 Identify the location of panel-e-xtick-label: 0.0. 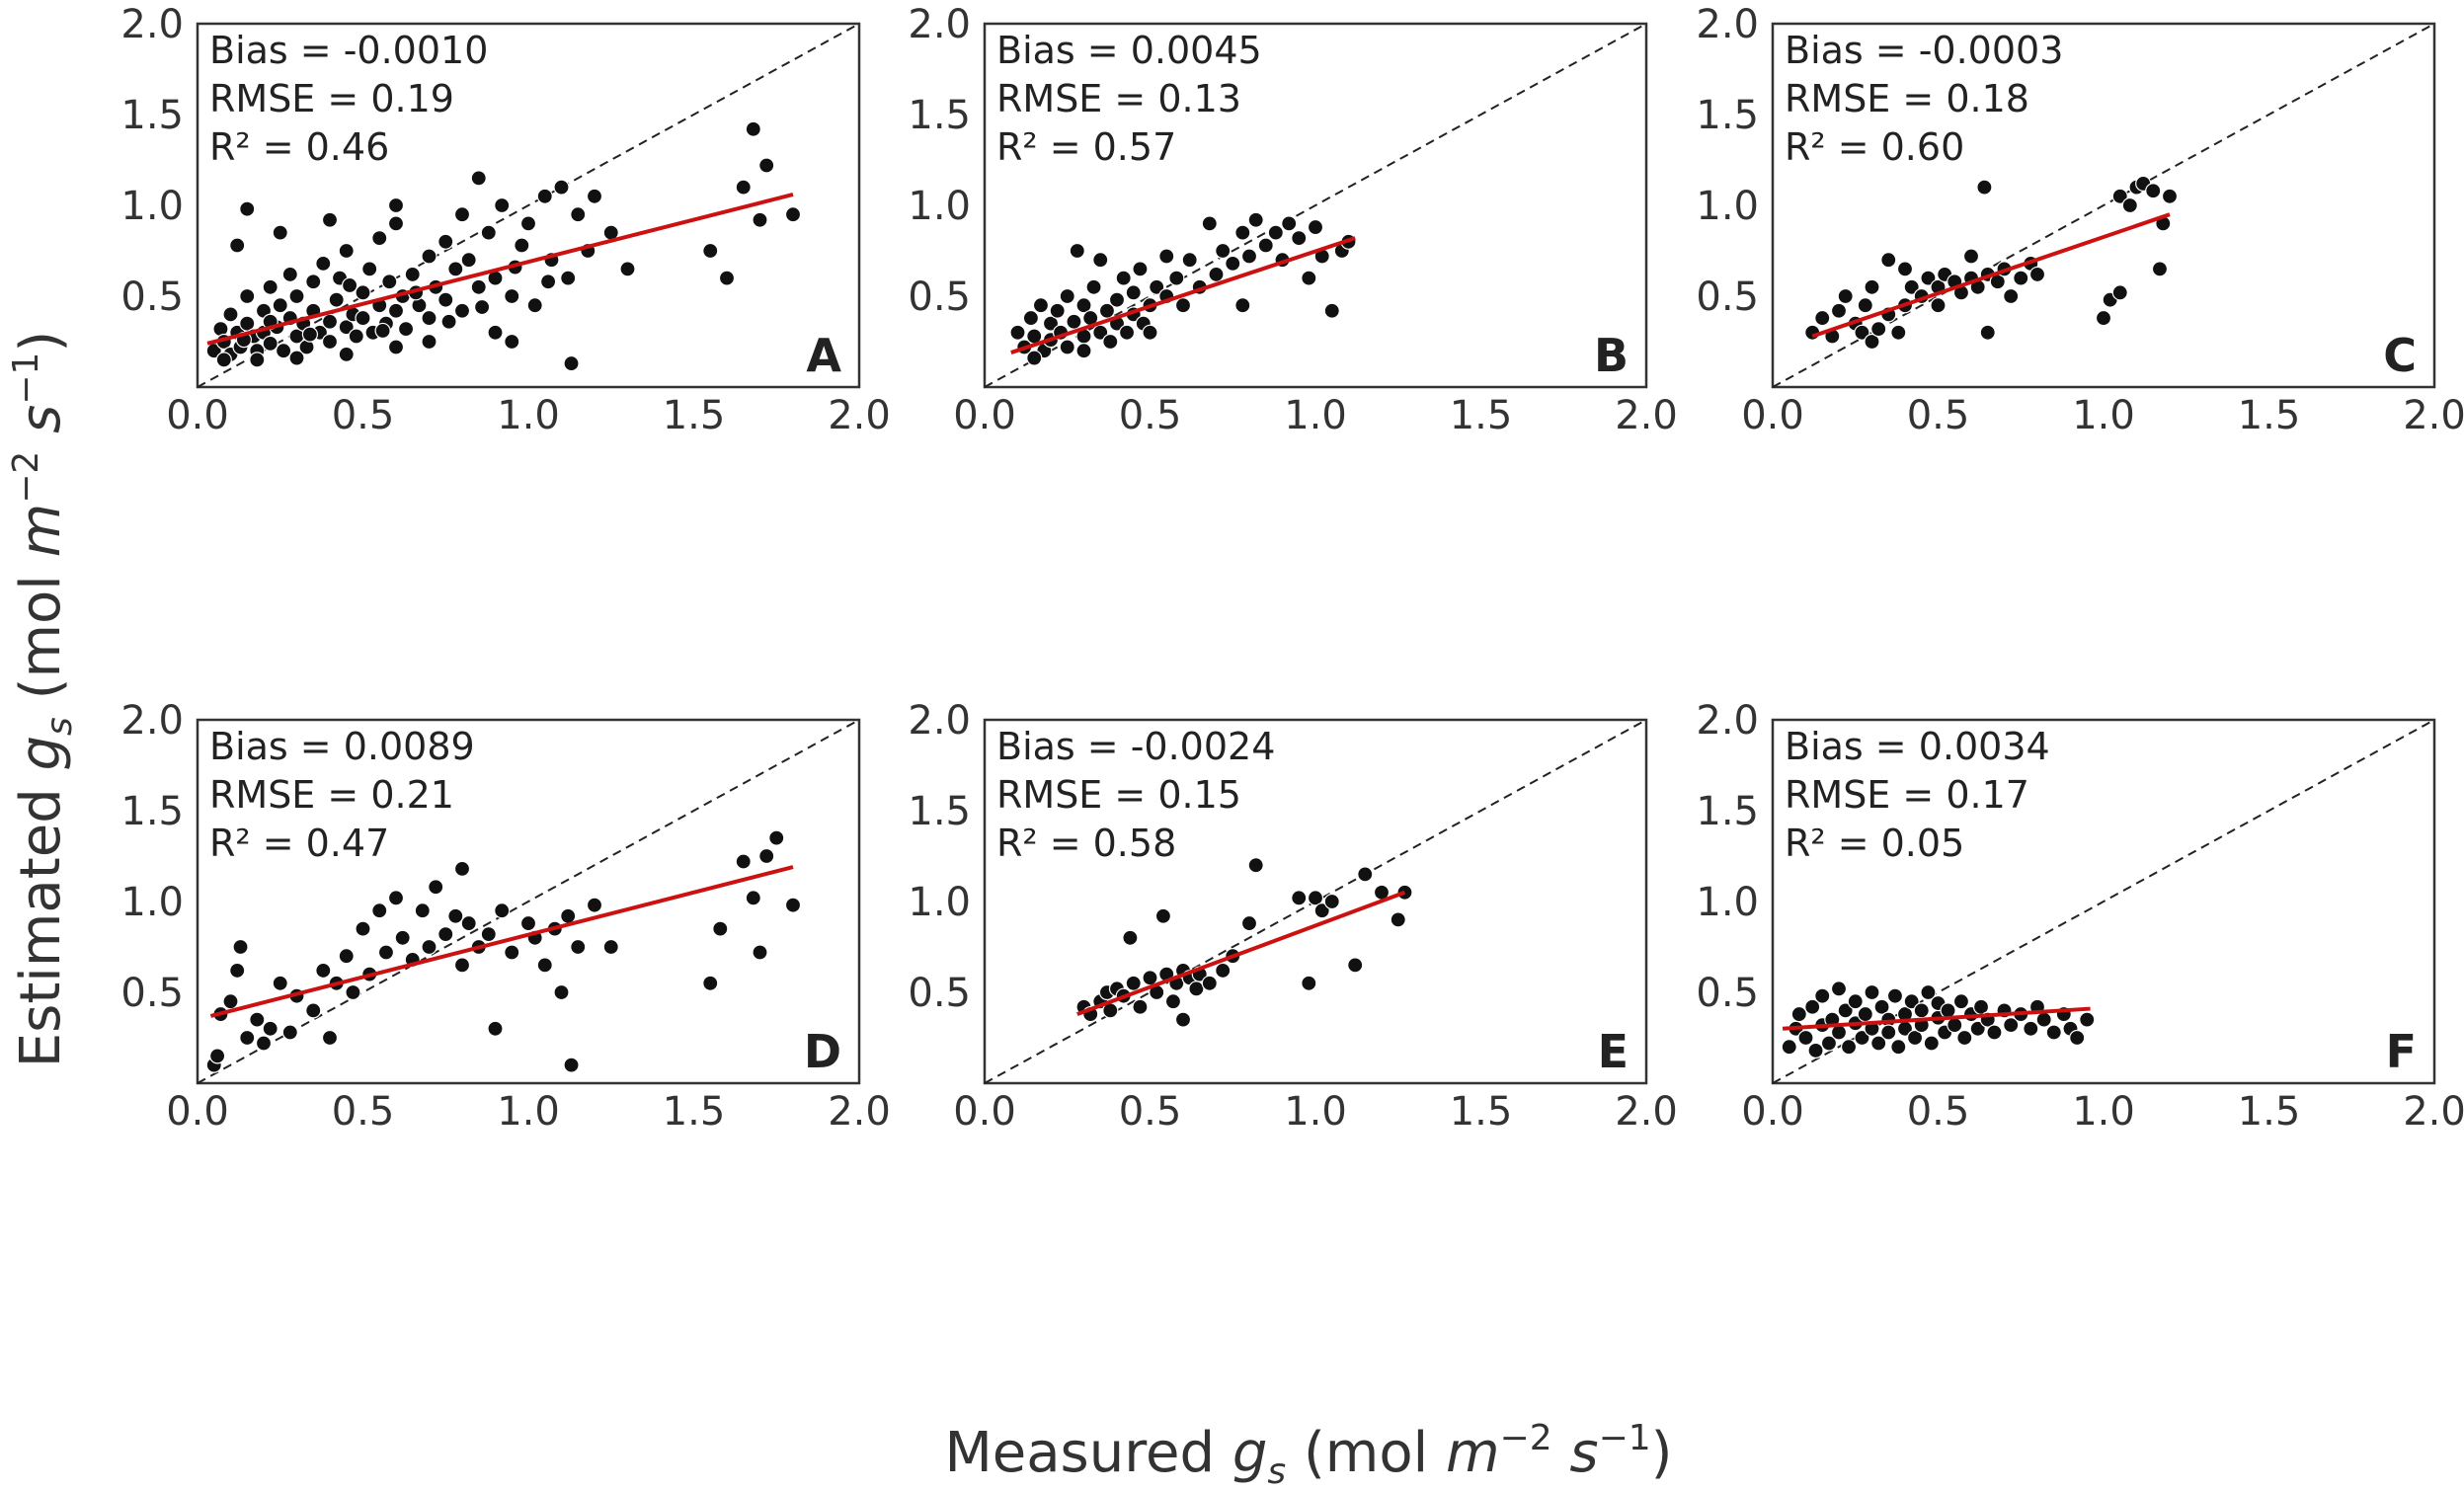
(984, 1112).